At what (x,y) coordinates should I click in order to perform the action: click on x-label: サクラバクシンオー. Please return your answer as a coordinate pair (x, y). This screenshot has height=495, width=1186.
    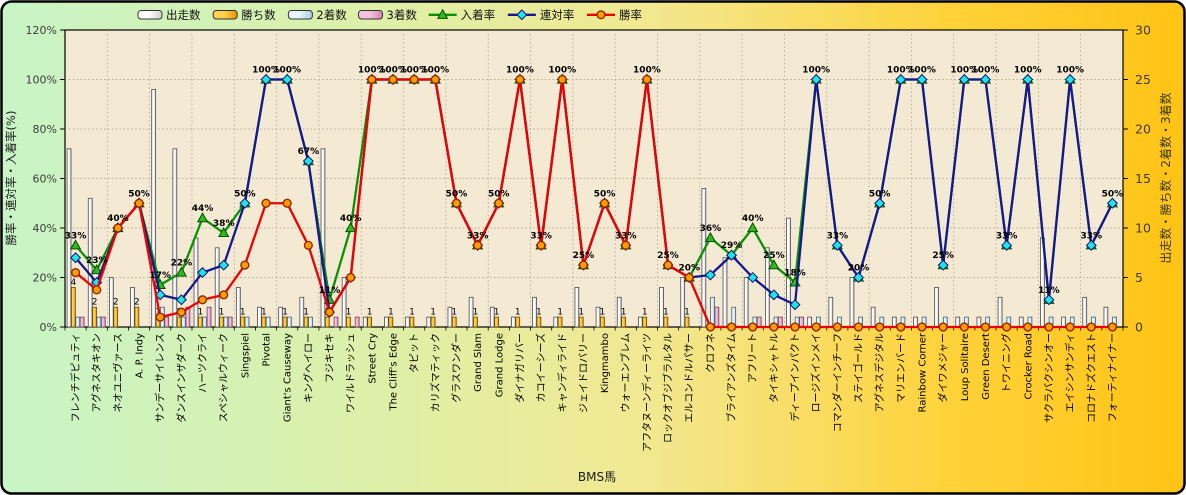
    Looking at the image, I should click on (1049, 378).